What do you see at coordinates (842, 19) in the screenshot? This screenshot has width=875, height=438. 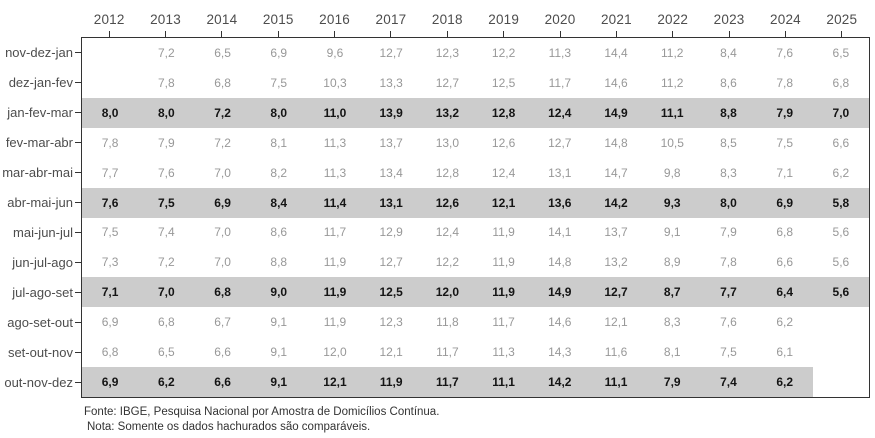 I see `year-label: 2025` at bounding box center [842, 19].